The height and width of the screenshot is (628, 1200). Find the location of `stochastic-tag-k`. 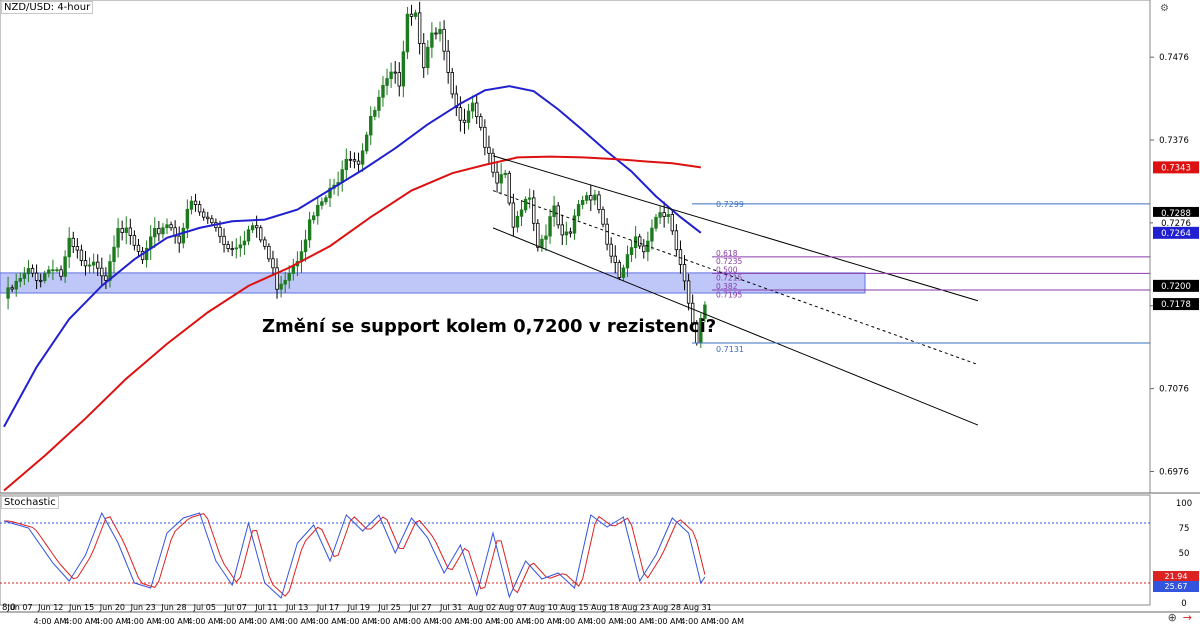

stochastic-tag-k is located at coordinates (1176, 576).